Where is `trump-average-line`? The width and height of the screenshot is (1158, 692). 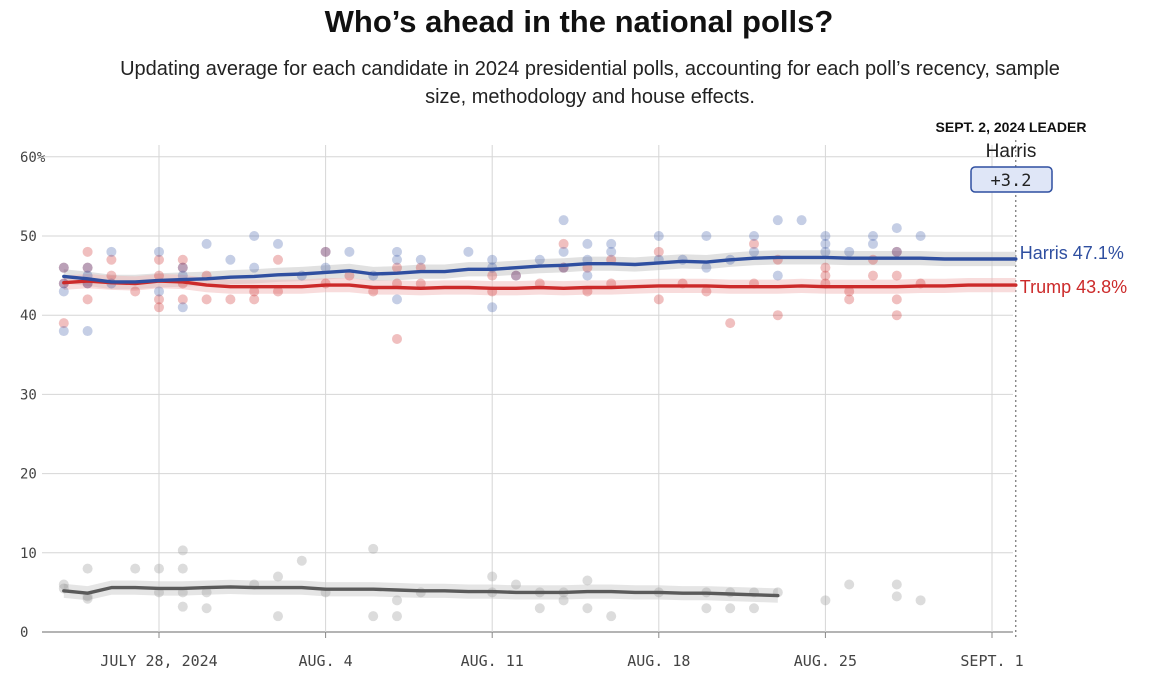 trump-average-line is located at coordinates (540, 284).